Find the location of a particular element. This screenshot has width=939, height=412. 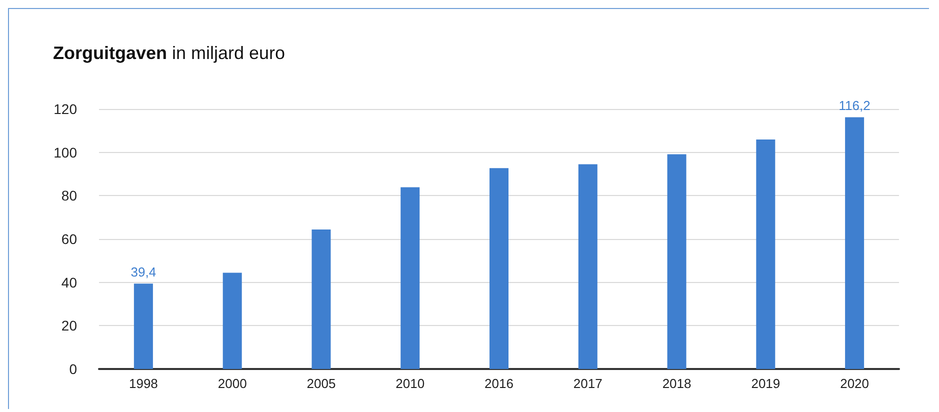

y-tick-label: 40 is located at coordinates (69, 282).